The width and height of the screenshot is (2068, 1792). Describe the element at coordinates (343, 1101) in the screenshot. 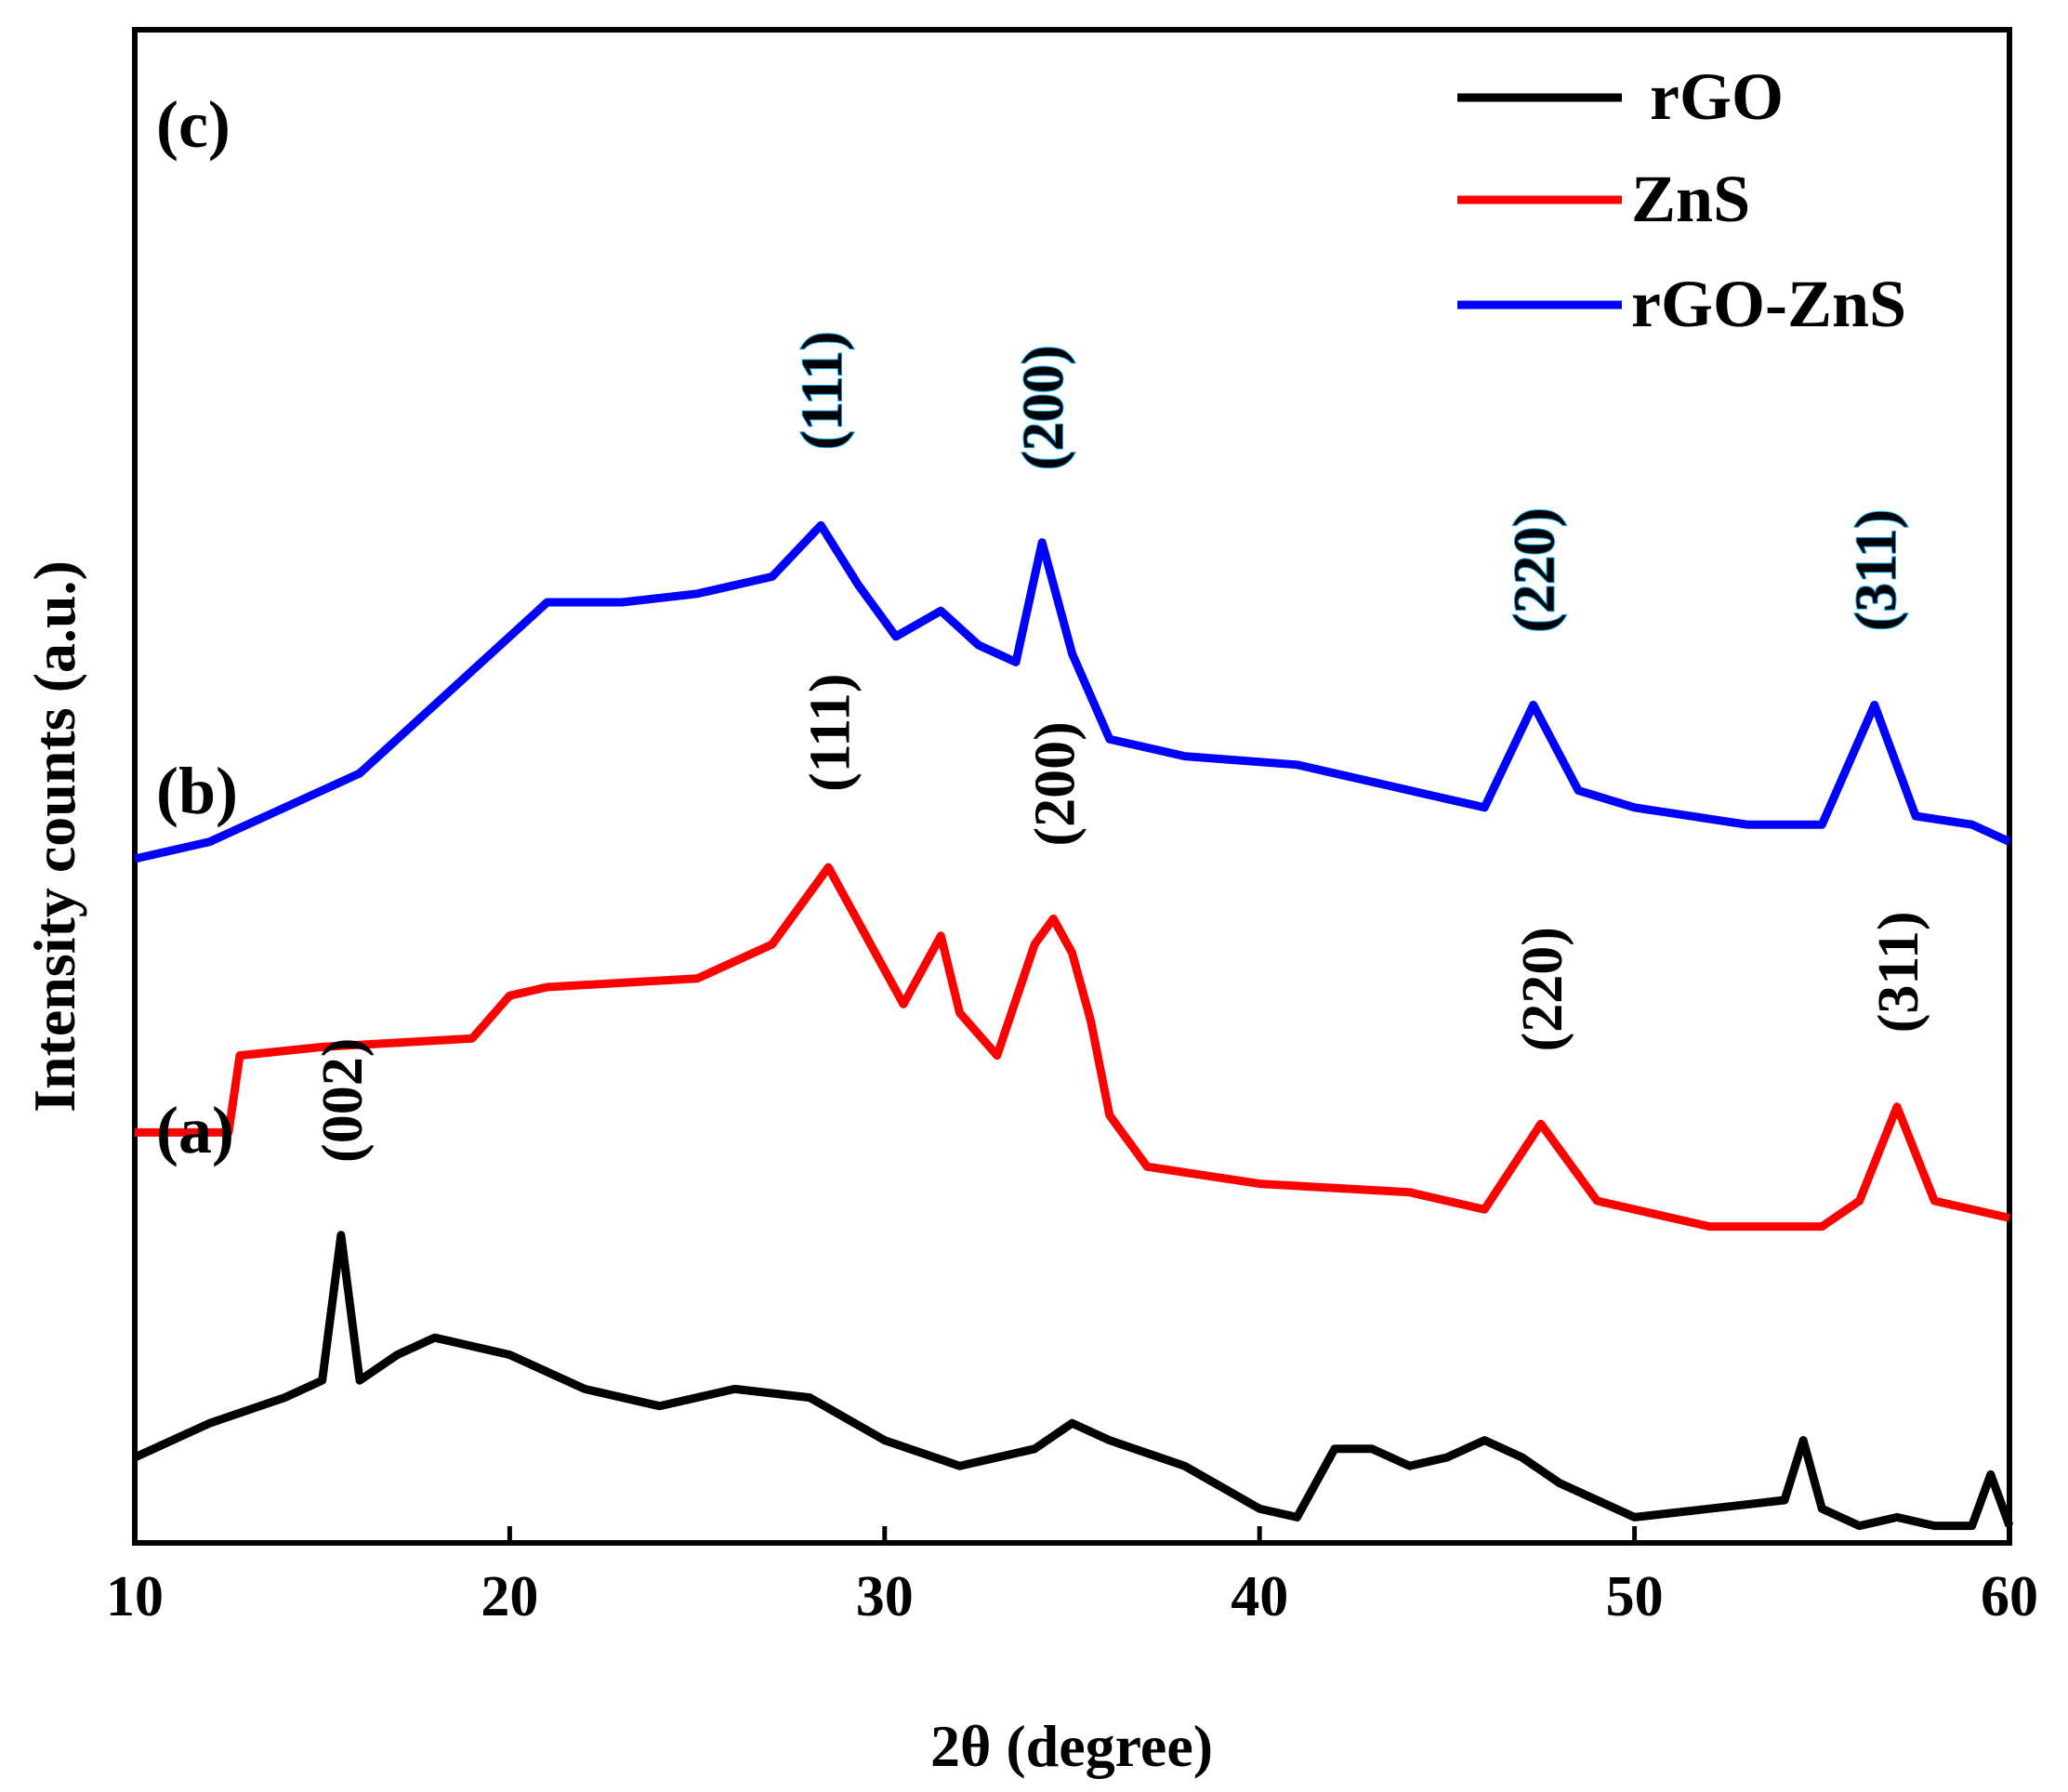

I see `peak-label-rgo: (002)` at that location.